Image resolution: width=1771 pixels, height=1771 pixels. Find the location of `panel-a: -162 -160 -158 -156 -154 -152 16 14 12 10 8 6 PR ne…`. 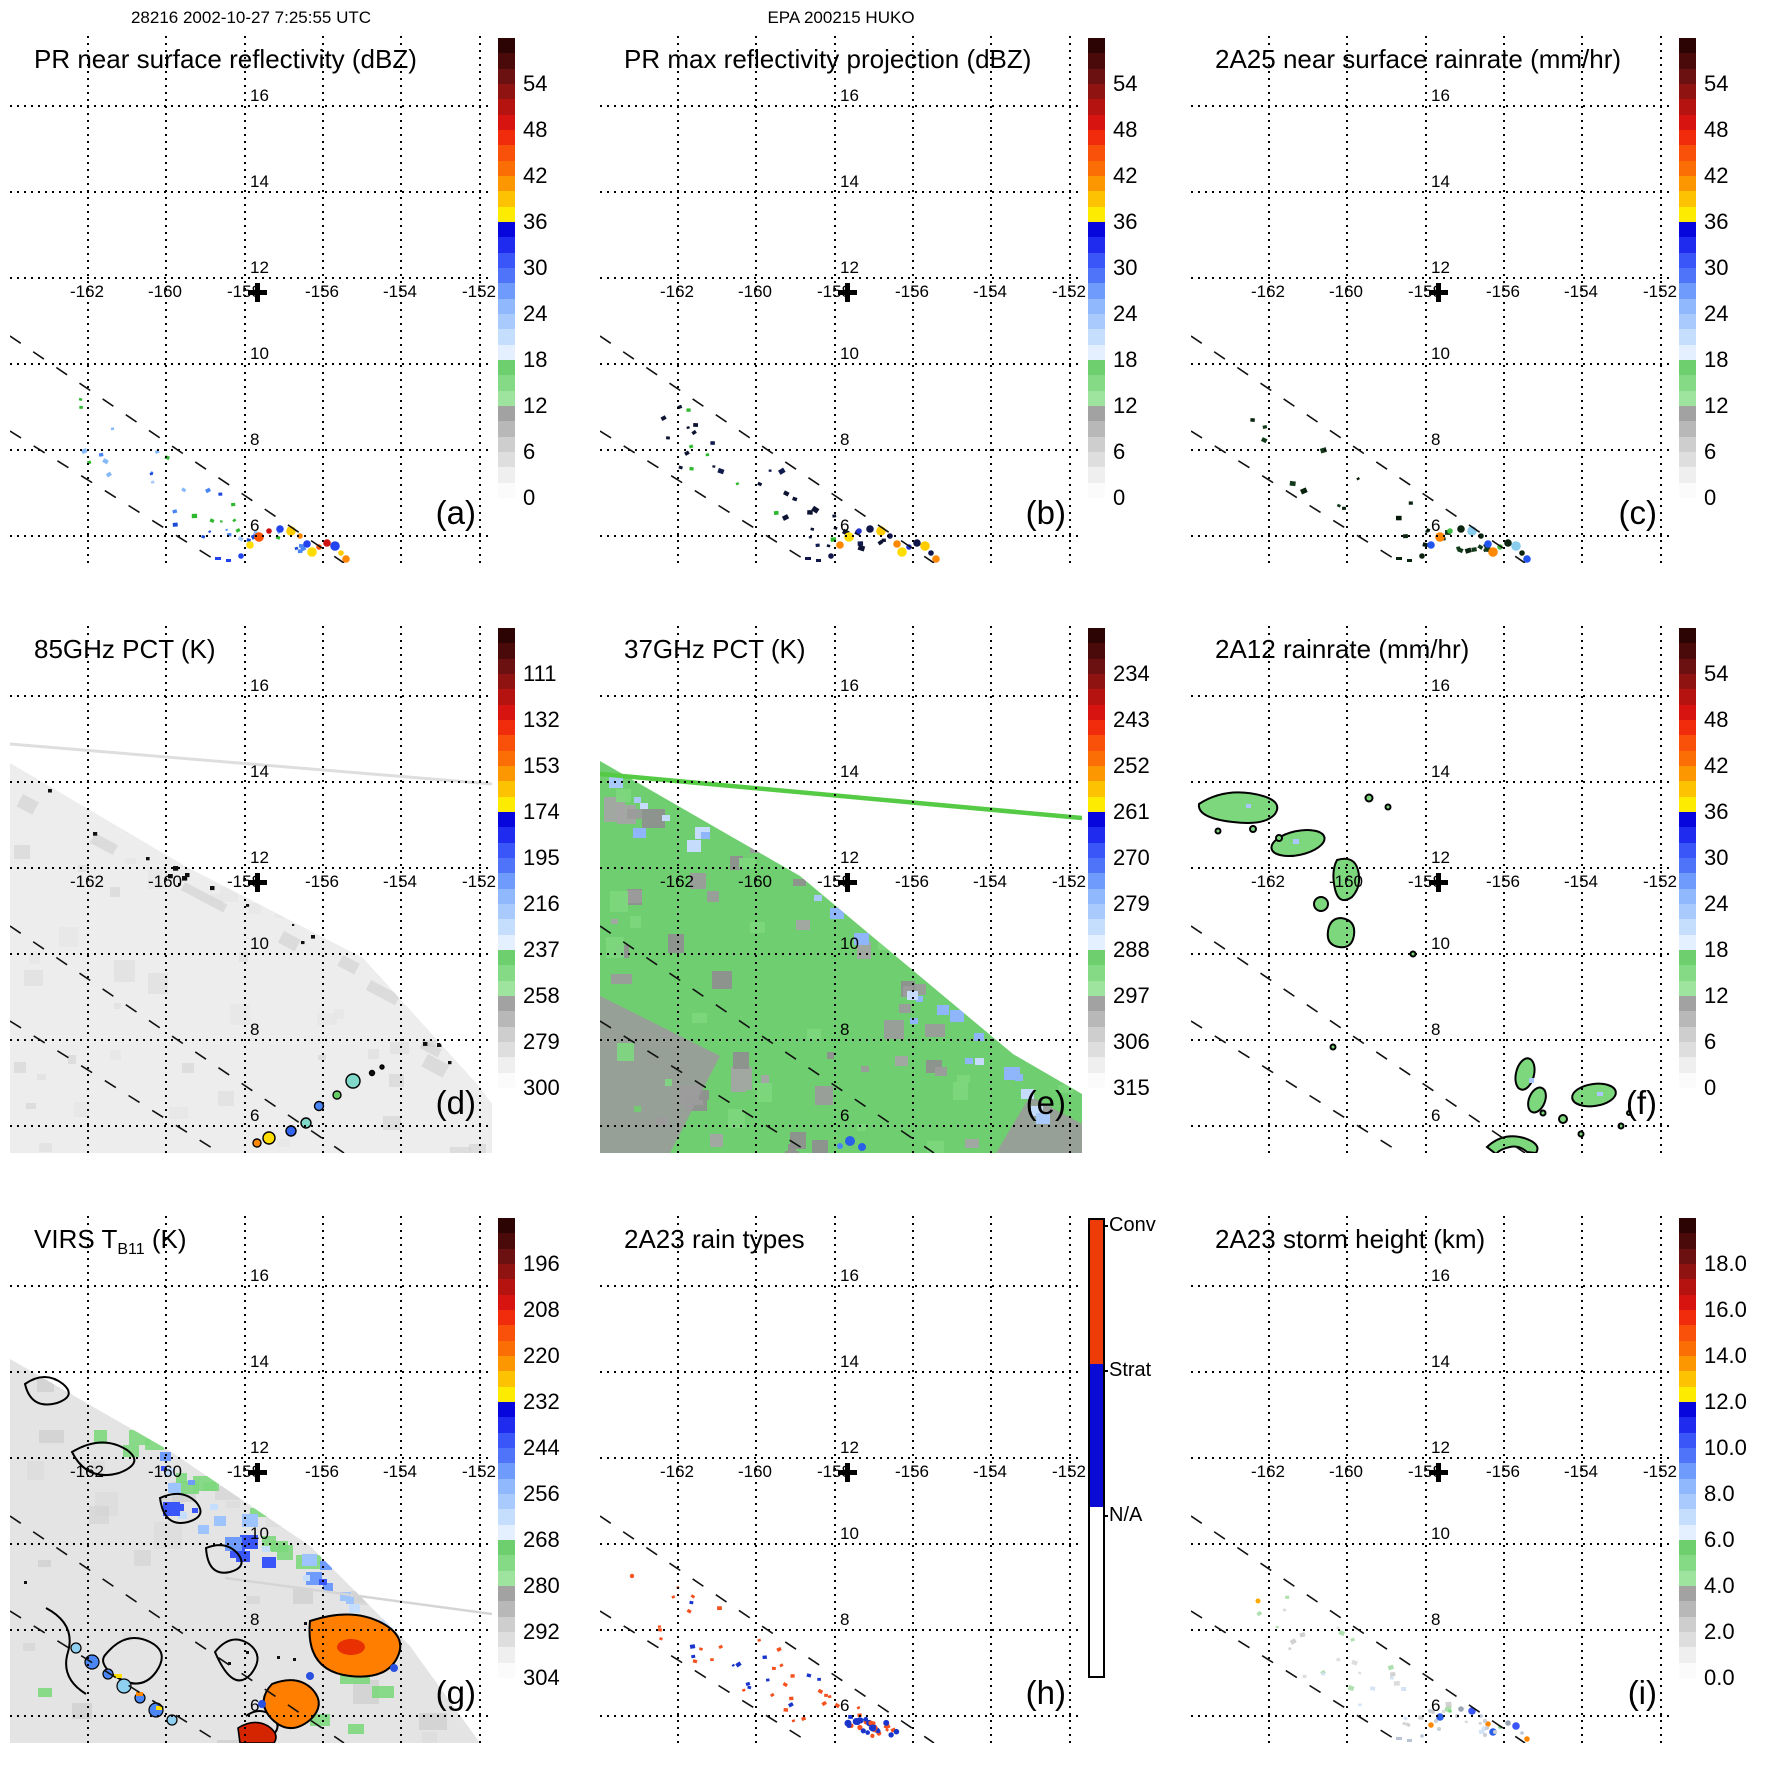

panel-a: -162 -160 -158 -156 -154 -152 16 14 12 10 8 6 PR ne… is located at coordinates (295, 295).